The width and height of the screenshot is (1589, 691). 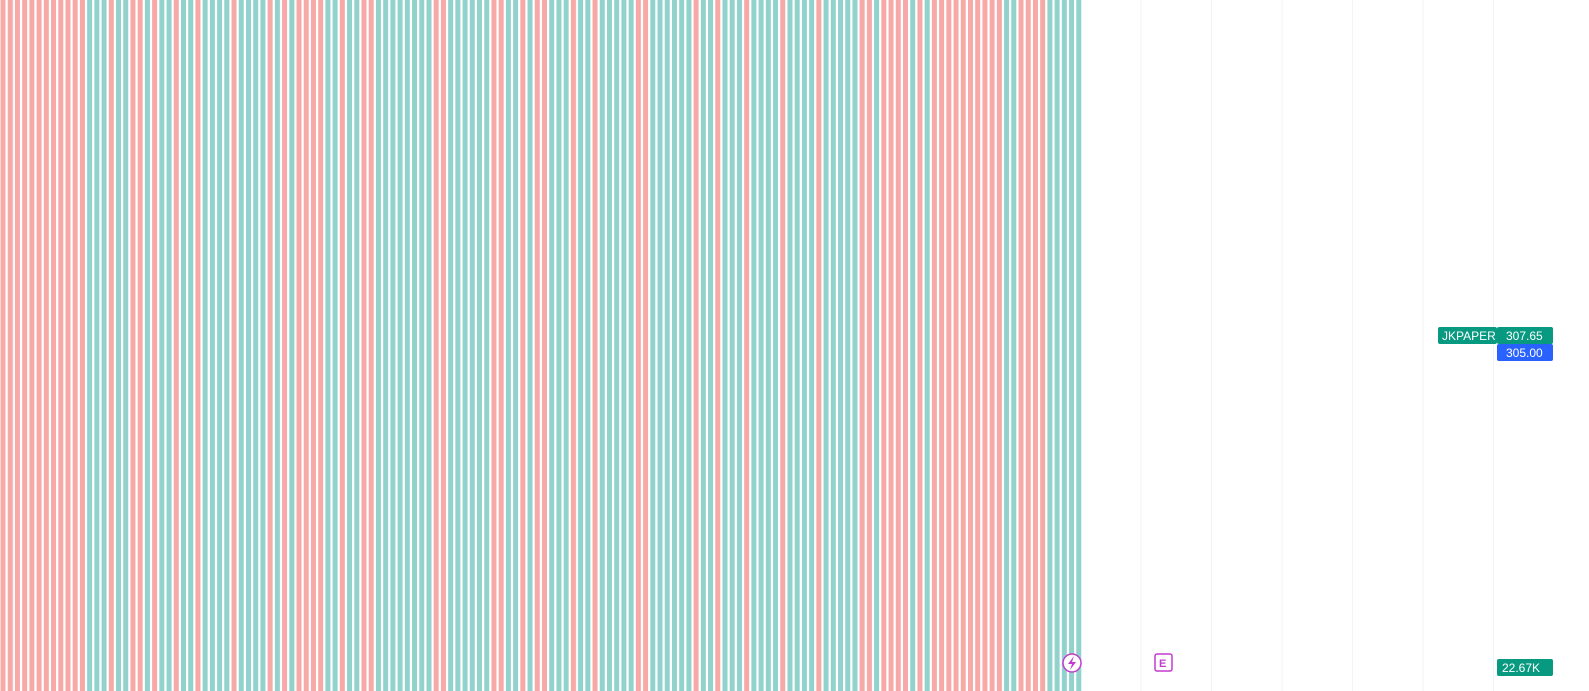 I want to click on last-volume-value: 22.67K, so click(x=1521, y=668).